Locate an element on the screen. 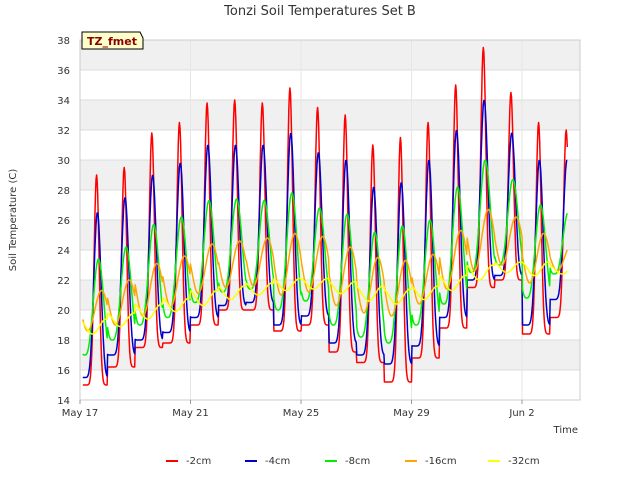 This screenshot has width=640, height=480. x-tick-label: May 25 is located at coordinates (301, 413).